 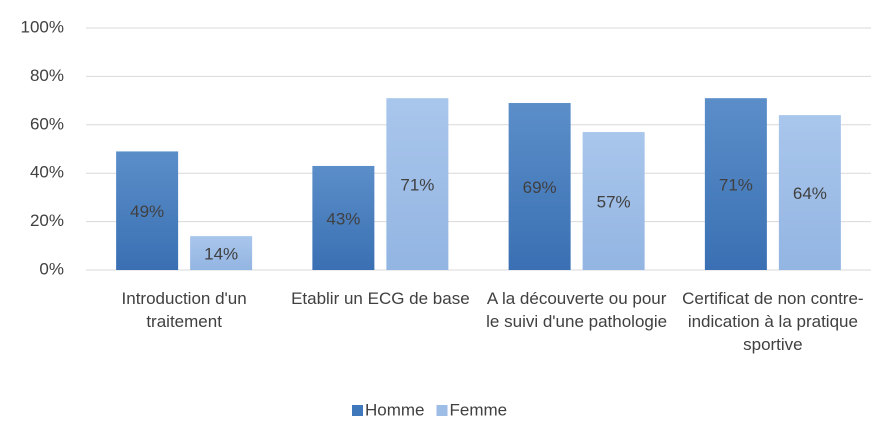 What do you see at coordinates (380, 298) in the screenshot?
I see `x-tick-label: Etablir un ECG de base` at bounding box center [380, 298].